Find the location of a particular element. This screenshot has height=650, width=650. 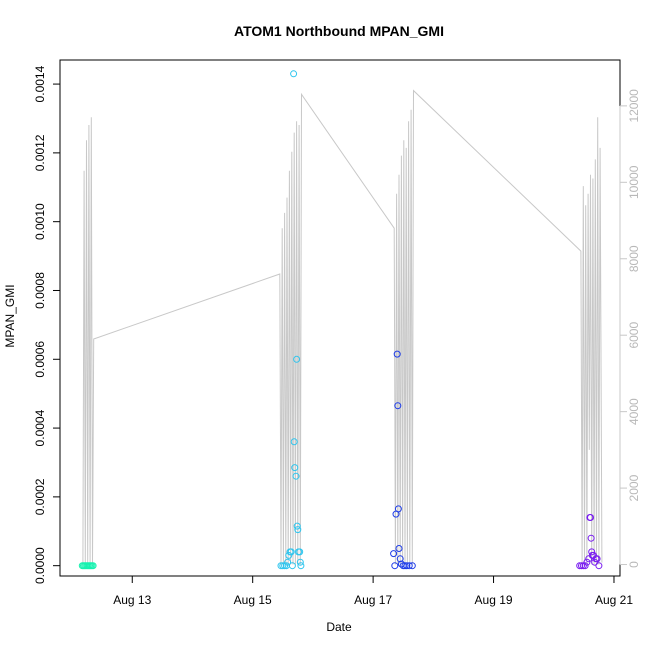

y2-tick-label-2: 4000 is located at coordinates (634, 411).